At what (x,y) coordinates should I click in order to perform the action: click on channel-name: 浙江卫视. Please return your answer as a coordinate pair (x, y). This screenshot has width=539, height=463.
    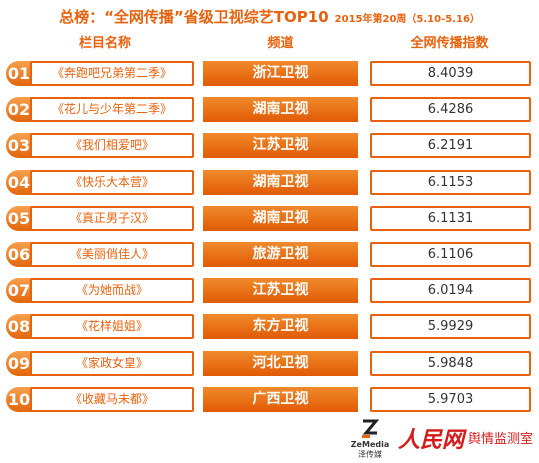
    Looking at the image, I should click on (280, 73).